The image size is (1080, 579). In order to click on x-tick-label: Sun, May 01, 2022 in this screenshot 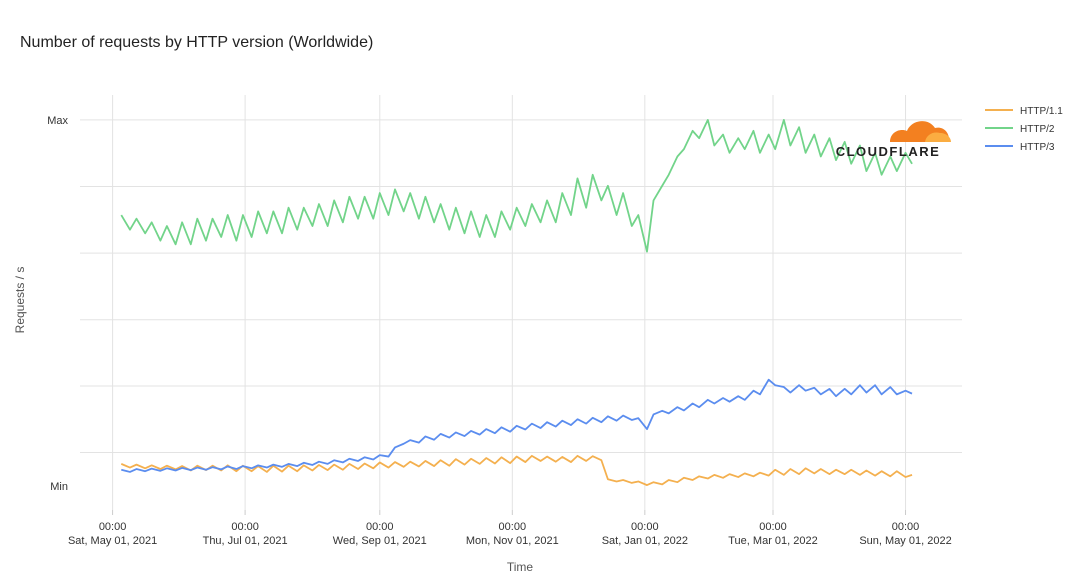, I will do `click(905, 541)`.